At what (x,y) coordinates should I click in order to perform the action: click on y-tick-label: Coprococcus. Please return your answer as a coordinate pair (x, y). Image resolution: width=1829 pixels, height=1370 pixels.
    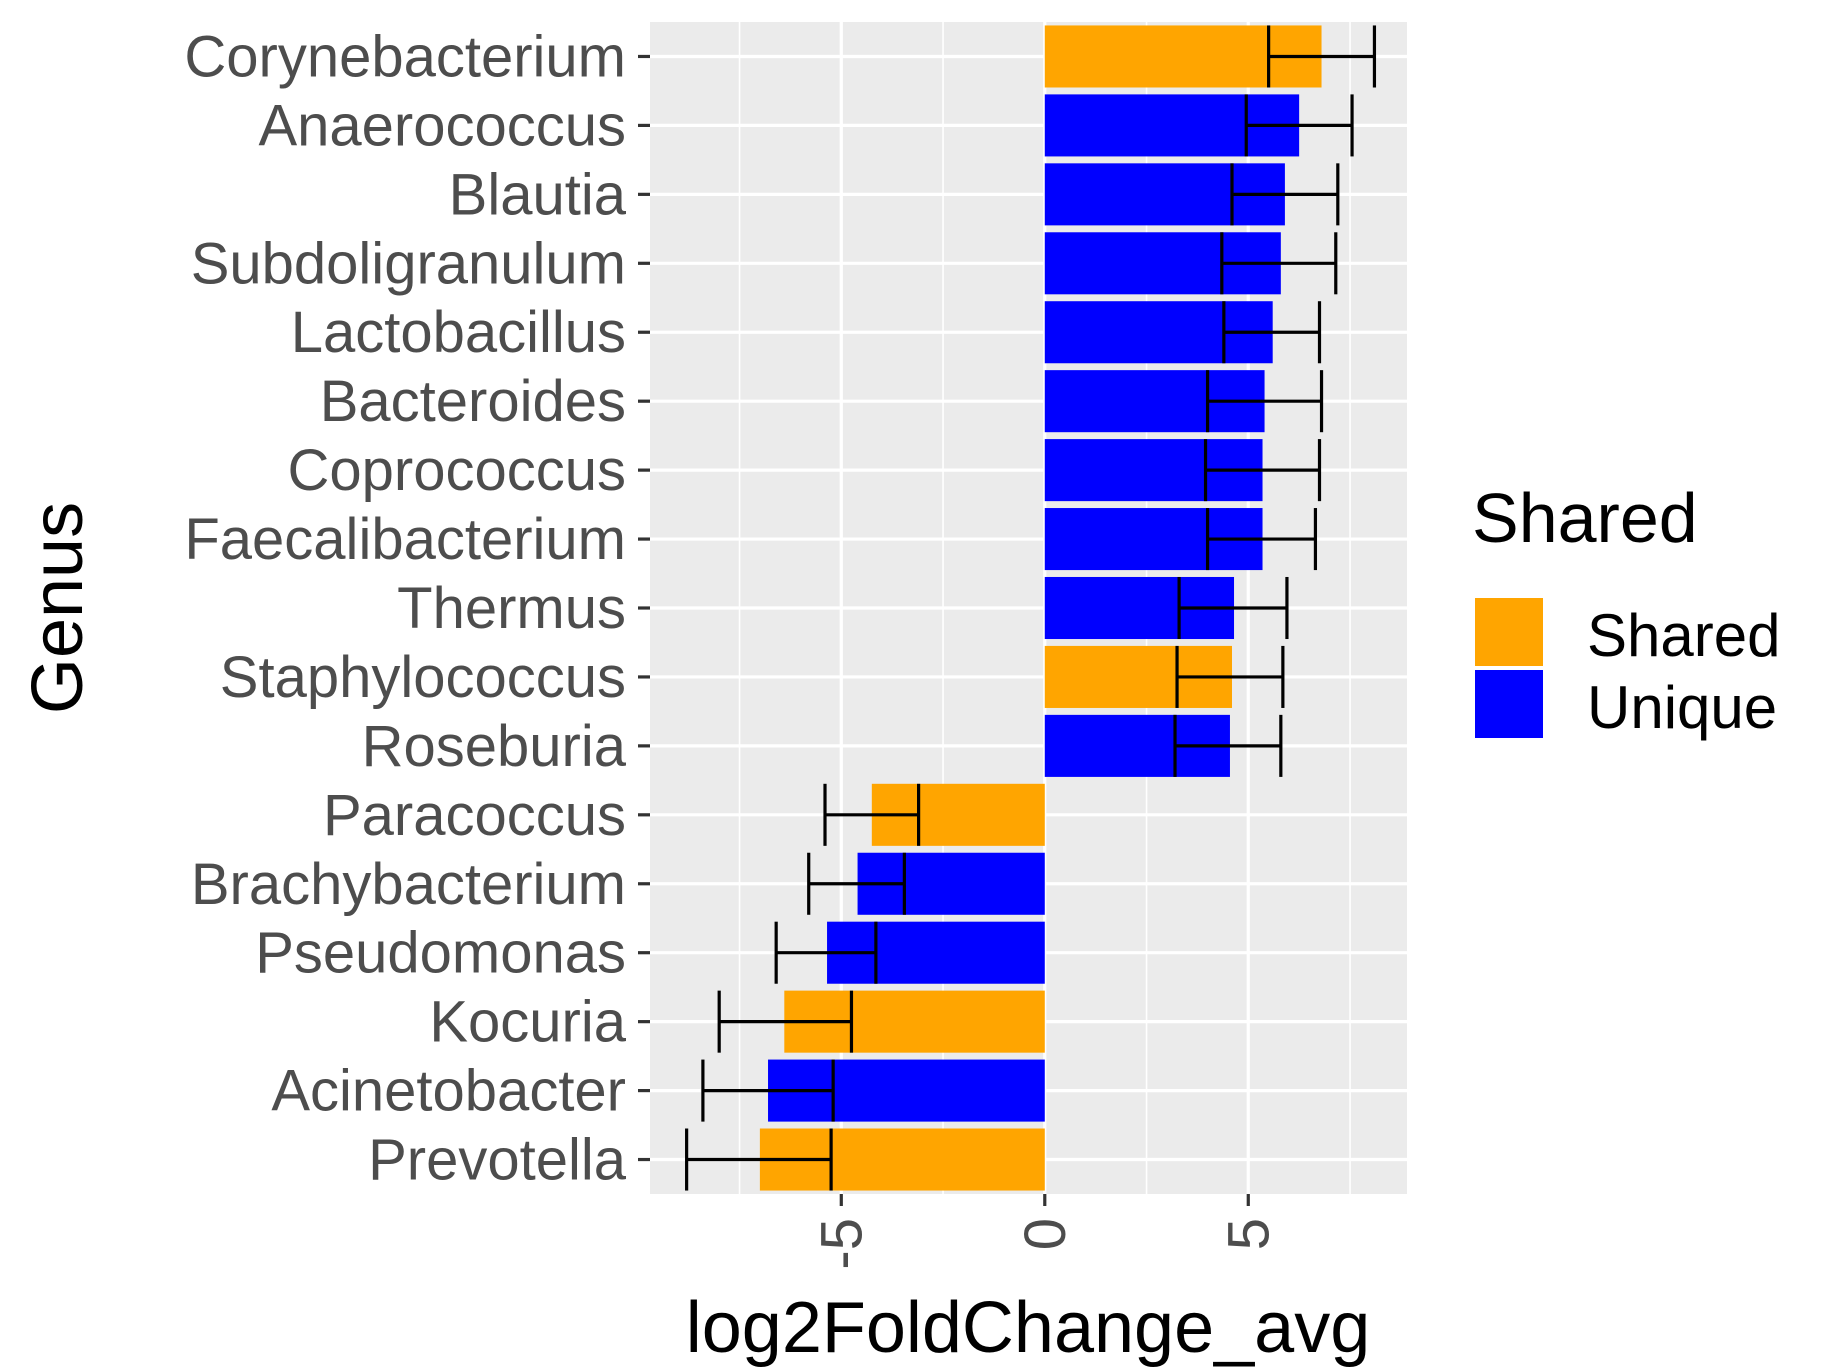
    Looking at the image, I should click on (457, 470).